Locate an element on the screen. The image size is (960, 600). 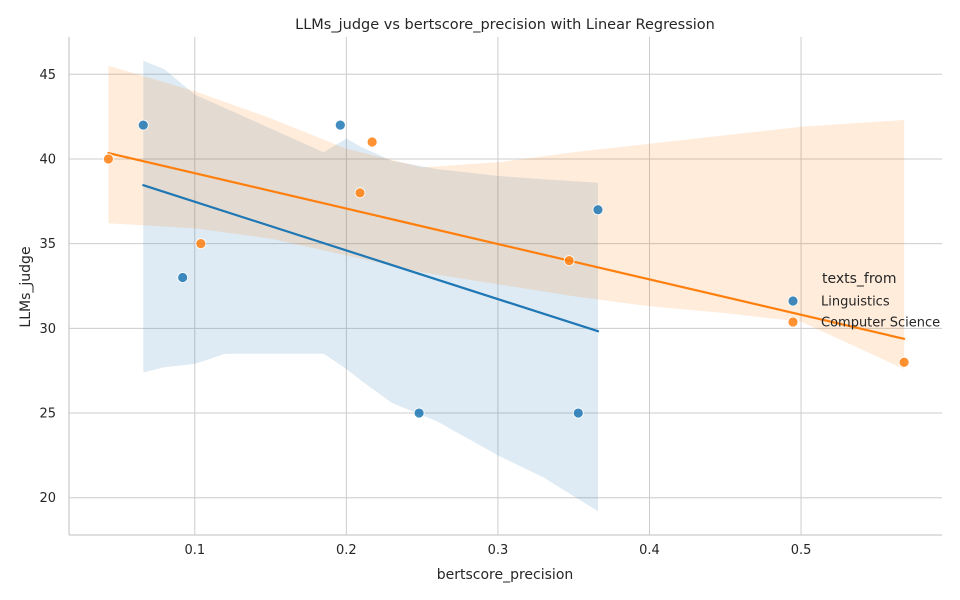
legend-title: texts_from is located at coordinates (859, 279).